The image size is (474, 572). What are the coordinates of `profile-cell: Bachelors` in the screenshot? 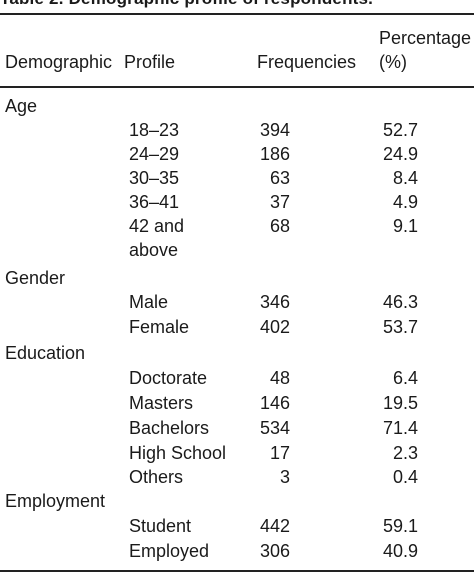 It's located at (169, 428).